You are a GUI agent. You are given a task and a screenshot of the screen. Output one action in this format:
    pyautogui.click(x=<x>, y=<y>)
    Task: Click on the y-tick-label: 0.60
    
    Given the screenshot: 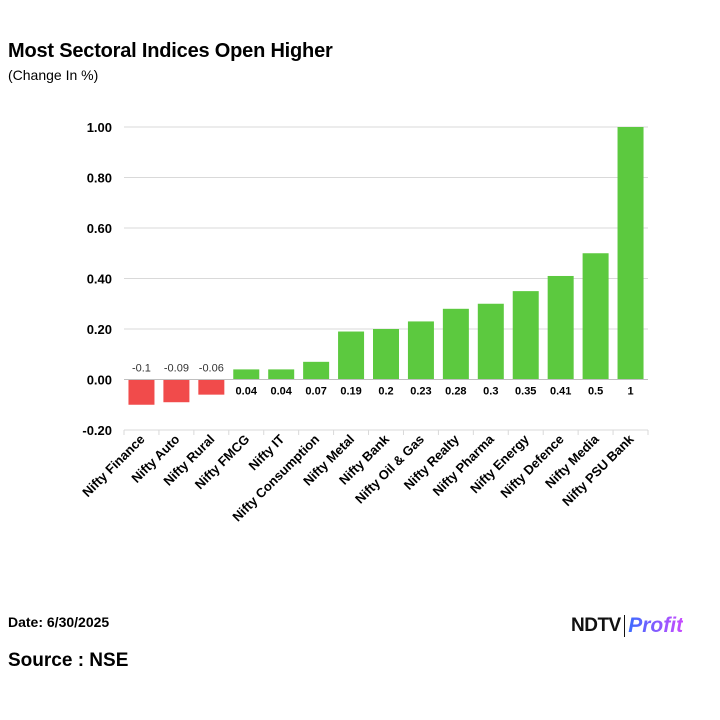 What is the action you would take?
    pyautogui.click(x=99, y=228)
    